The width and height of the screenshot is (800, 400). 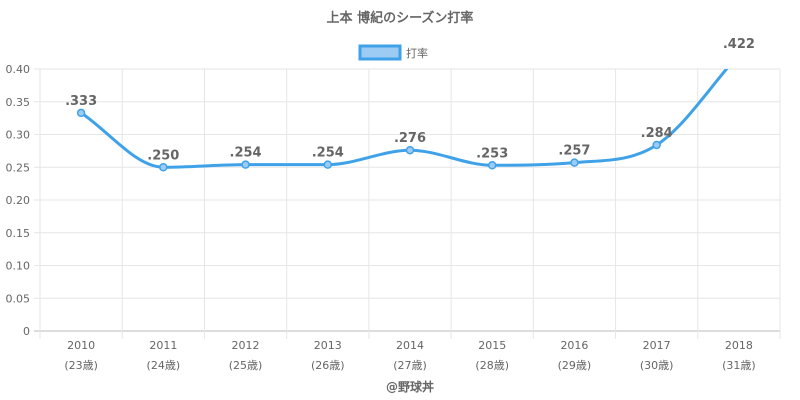 What do you see at coordinates (18, 167) in the screenshot?
I see `y-tick-label: 0.25` at bounding box center [18, 167].